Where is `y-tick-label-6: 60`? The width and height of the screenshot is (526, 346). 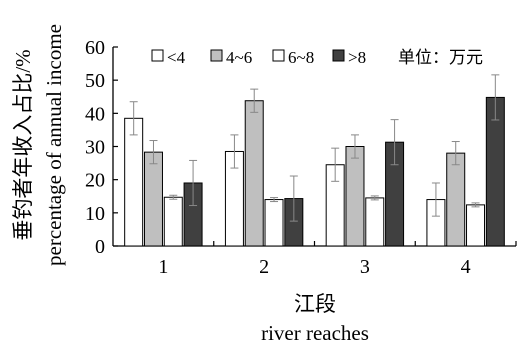
y-tick-label-6: 60 is located at coordinates (95, 48).